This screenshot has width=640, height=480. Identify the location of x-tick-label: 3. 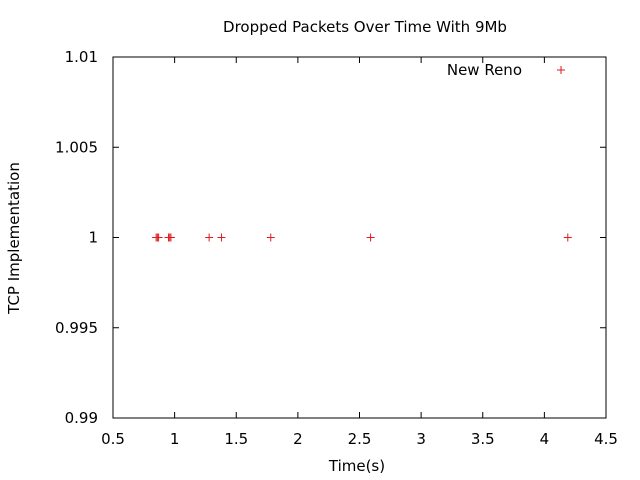
(421, 439).